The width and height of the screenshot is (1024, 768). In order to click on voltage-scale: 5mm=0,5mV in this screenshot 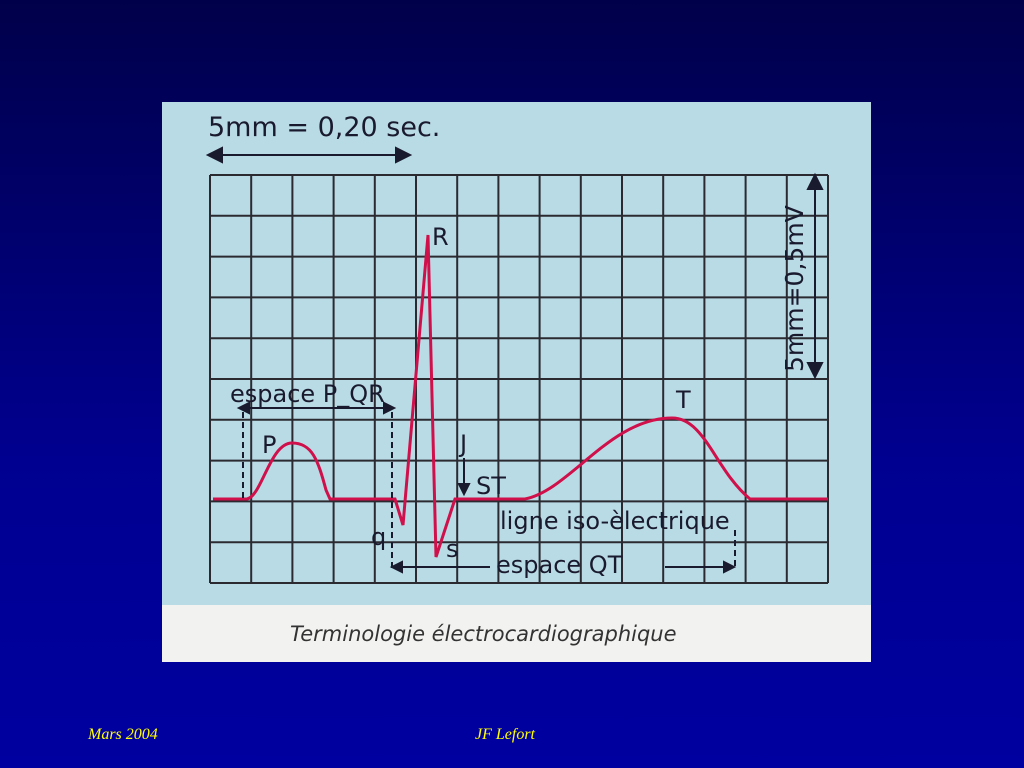, I will do `click(794, 288)`.